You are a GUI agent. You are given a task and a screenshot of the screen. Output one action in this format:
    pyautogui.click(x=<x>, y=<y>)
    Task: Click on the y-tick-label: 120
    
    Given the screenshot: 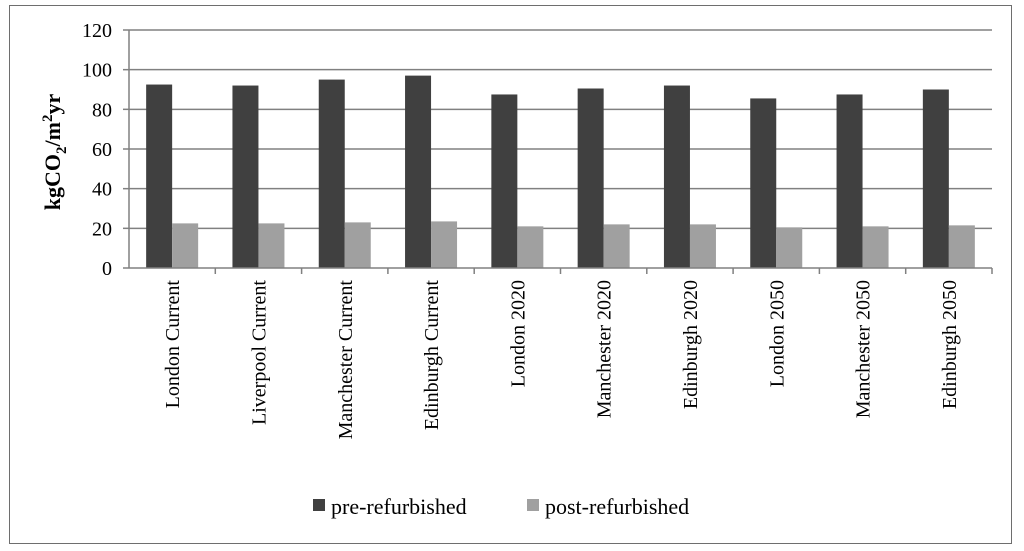 What is the action you would take?
    pyautogui.click(x=97, y=31)
    